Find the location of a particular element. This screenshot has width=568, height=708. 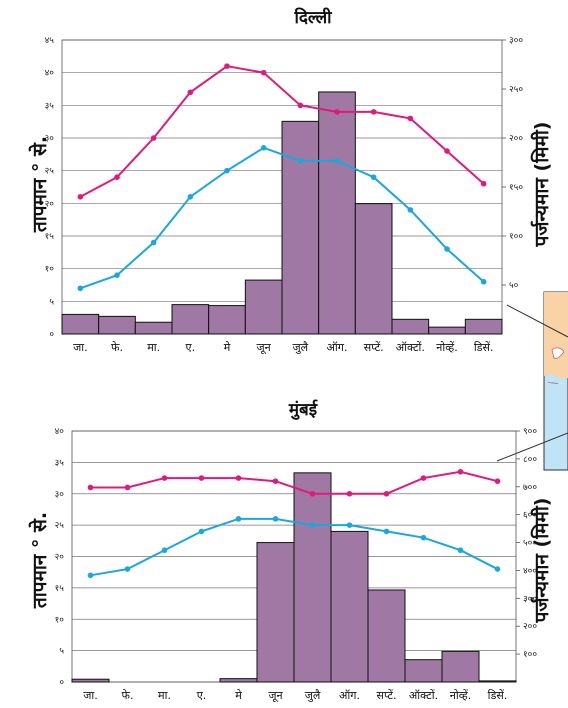

y-tick-label-left: ४५ is located at coordinates (50, 41).